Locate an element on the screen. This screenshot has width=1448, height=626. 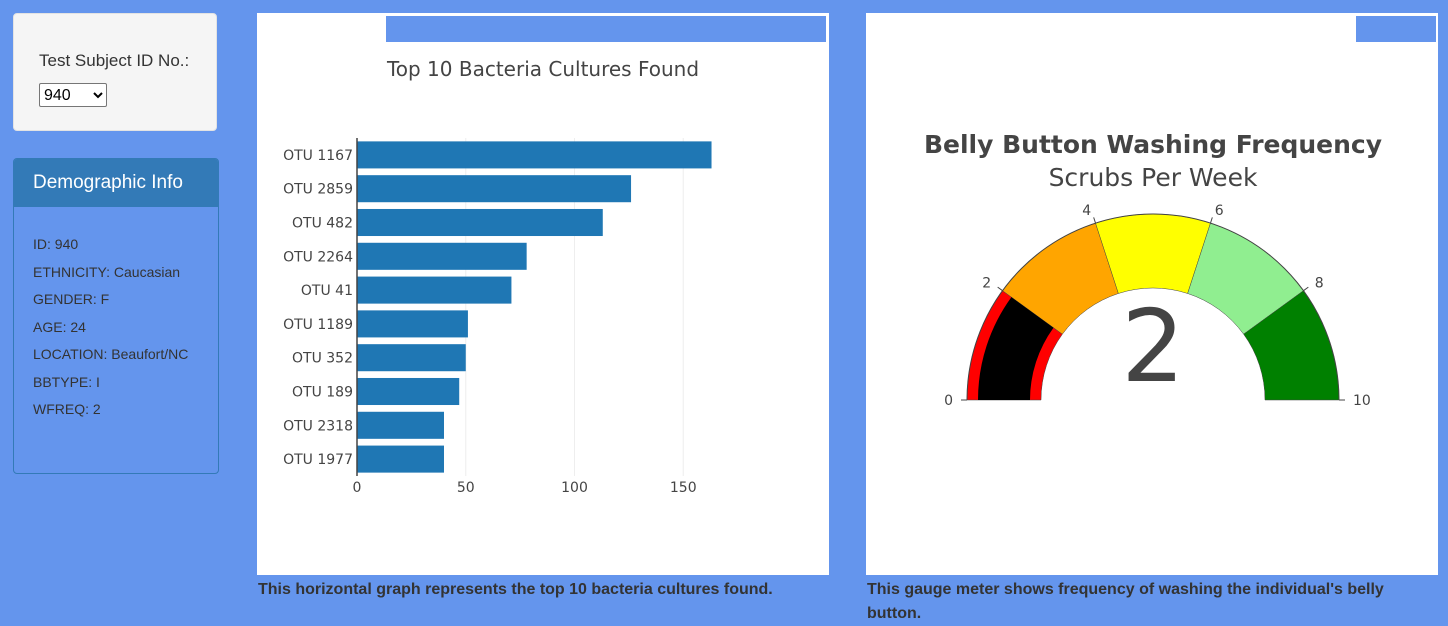
demo-gender: GENDER: F is located at coordinates (71, 299).